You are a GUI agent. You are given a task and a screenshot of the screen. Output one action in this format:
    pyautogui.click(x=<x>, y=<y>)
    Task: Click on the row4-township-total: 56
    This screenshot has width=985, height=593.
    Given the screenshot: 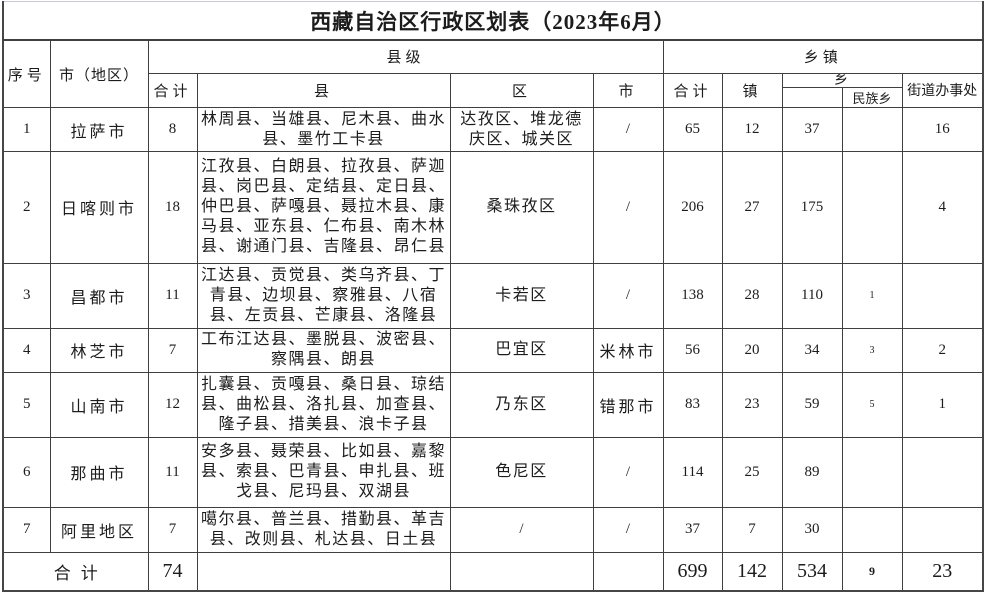 What is the action you would take?
    pyautogui.click(x=692, y=350)
    